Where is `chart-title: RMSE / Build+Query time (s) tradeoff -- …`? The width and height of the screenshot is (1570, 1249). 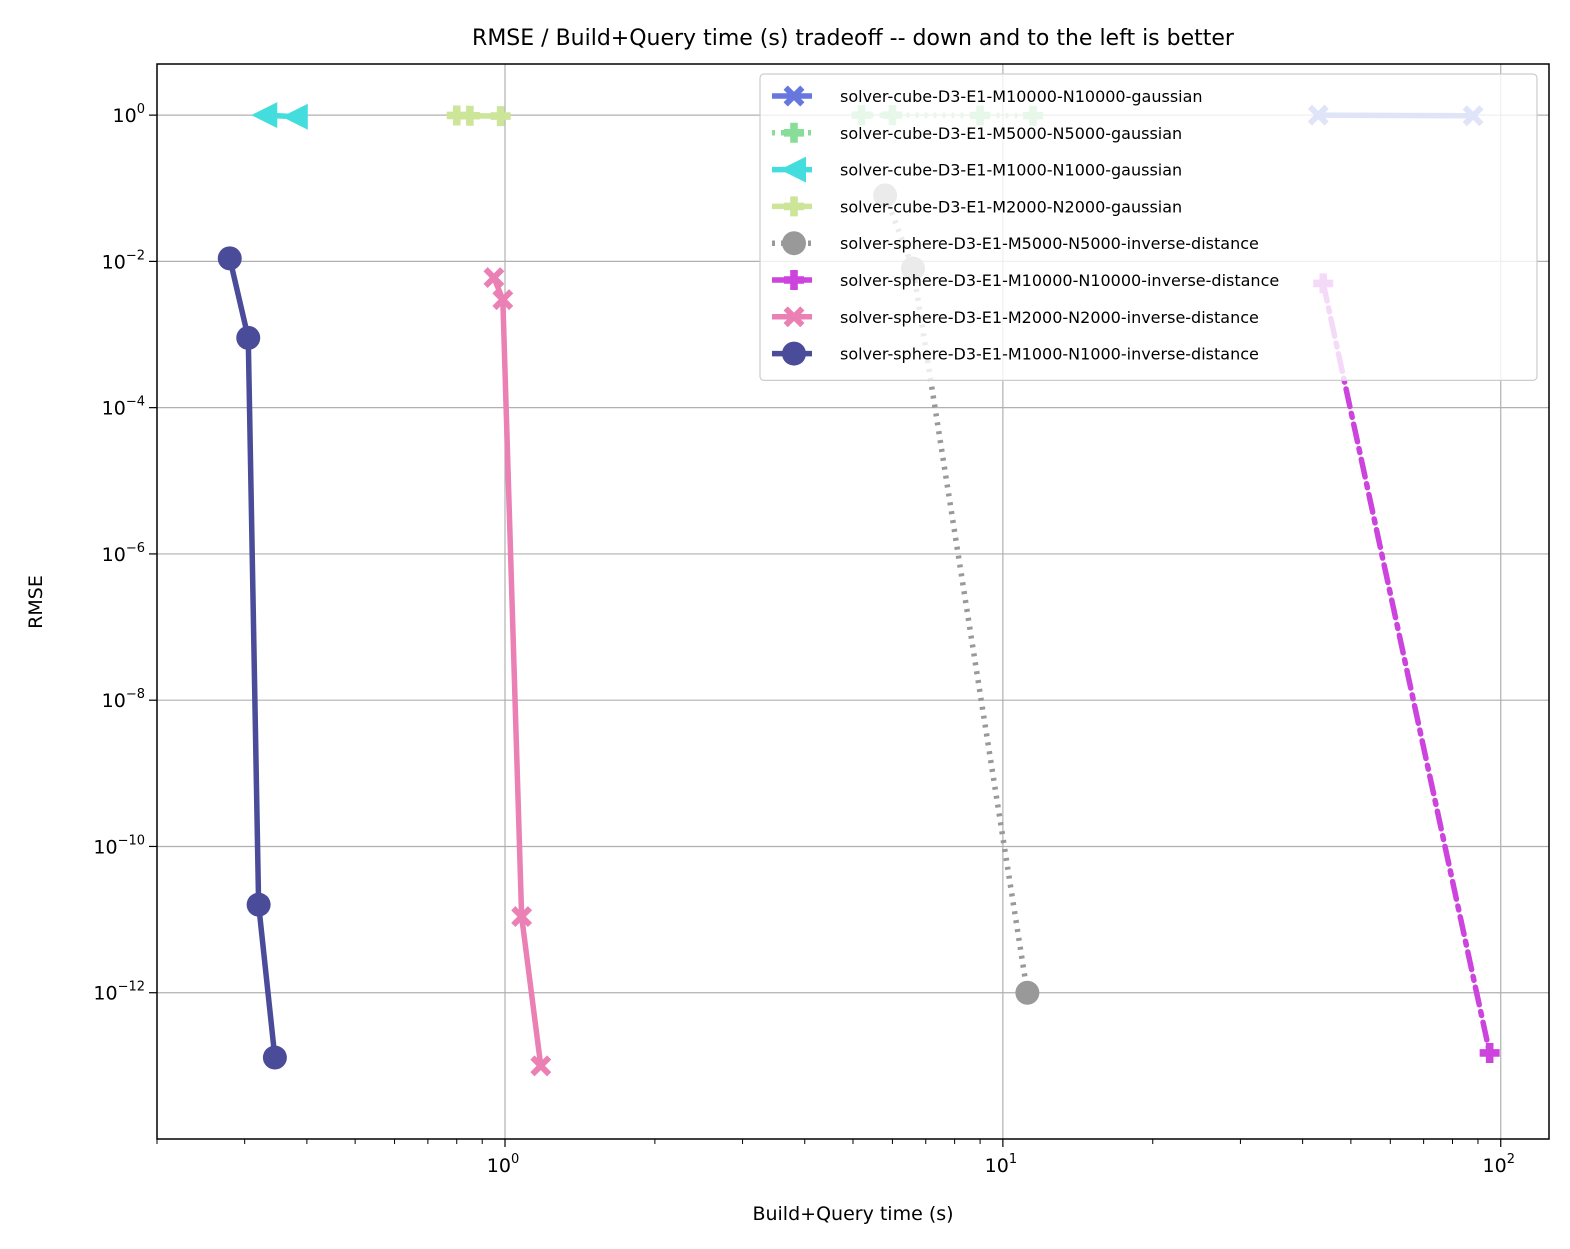 chart-title: RMSE / Build+Query time (s) tradeoff -- … is located at coordinates (853, 38).